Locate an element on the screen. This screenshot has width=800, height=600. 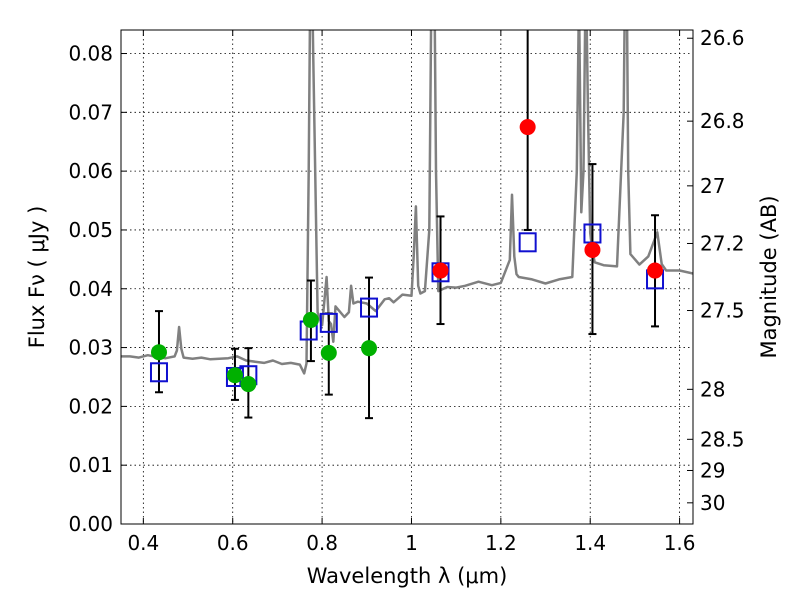
y-tick-label: 0.04 is located at coordinates (90, 289).